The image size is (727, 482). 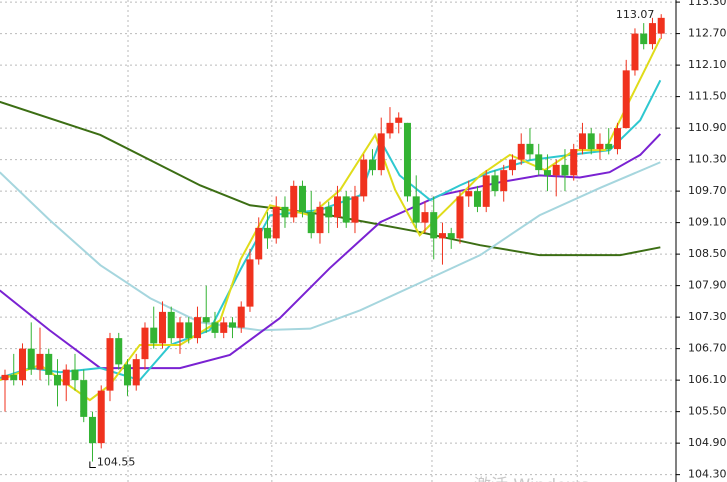 I want to click on y-tick-label: 107.30, so click(x=707, y=316).